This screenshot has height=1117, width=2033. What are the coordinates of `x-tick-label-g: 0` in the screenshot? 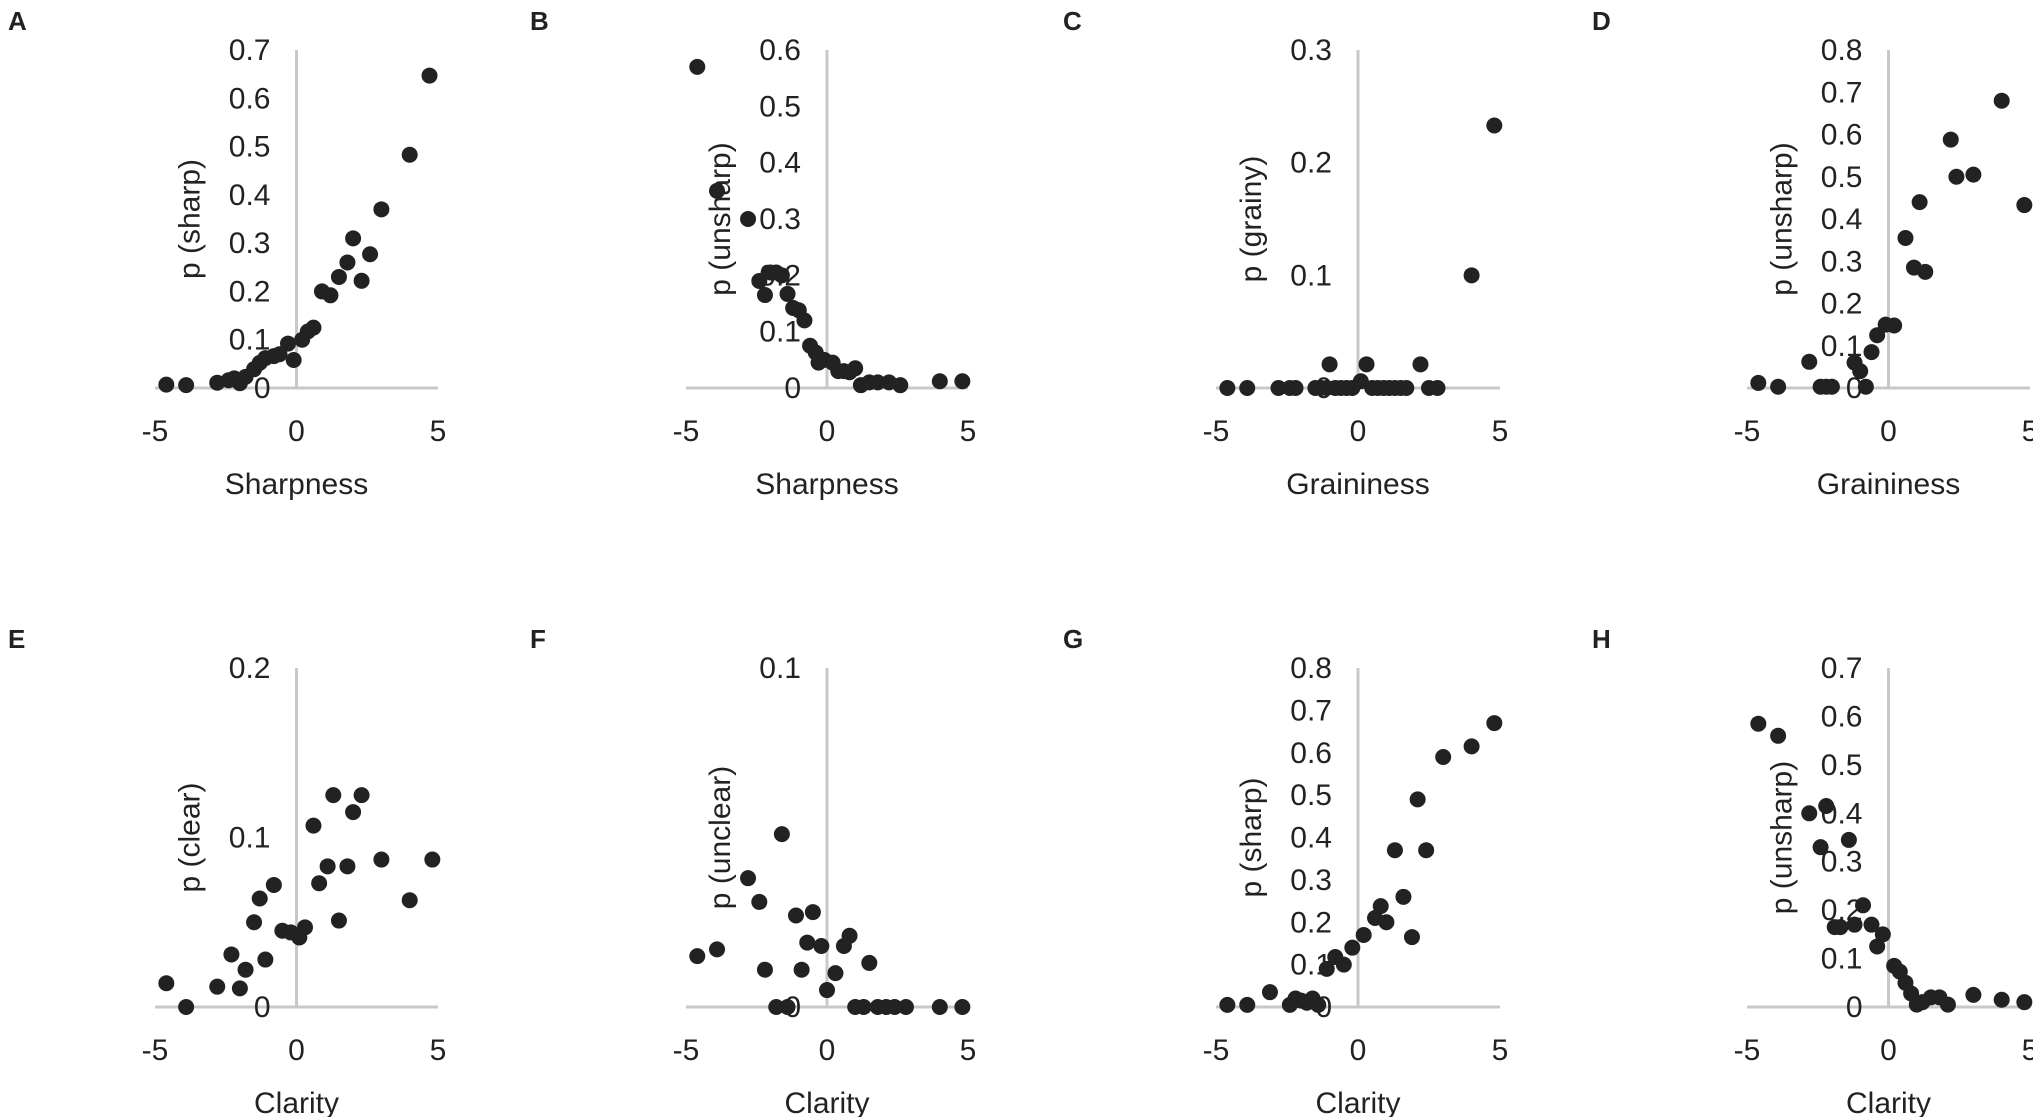 It's located at (1358, 1050).